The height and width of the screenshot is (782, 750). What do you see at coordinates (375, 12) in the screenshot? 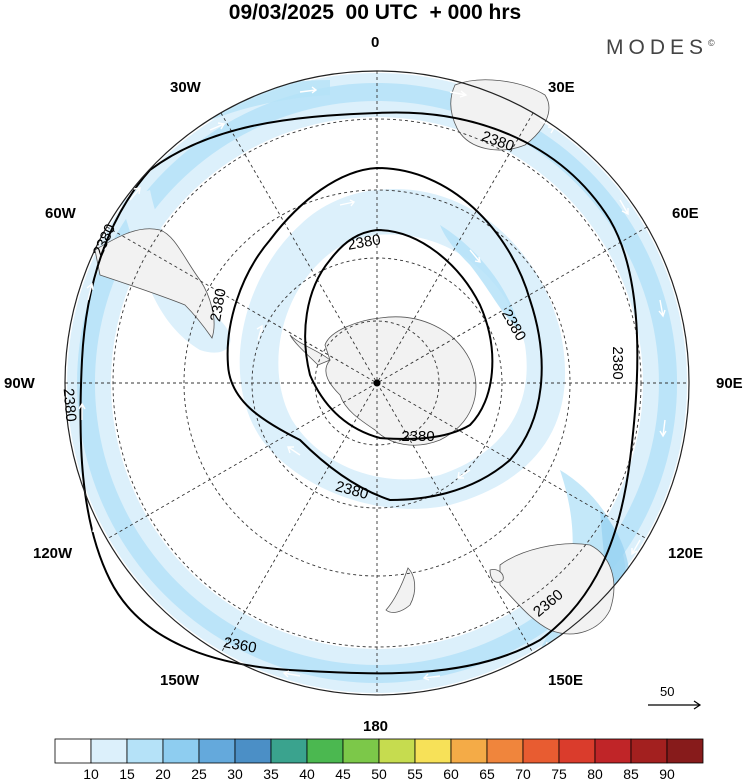
I see `map-title: 09/03/2025 00 UTC + 000 hrs` at bounding box center [375, 12].